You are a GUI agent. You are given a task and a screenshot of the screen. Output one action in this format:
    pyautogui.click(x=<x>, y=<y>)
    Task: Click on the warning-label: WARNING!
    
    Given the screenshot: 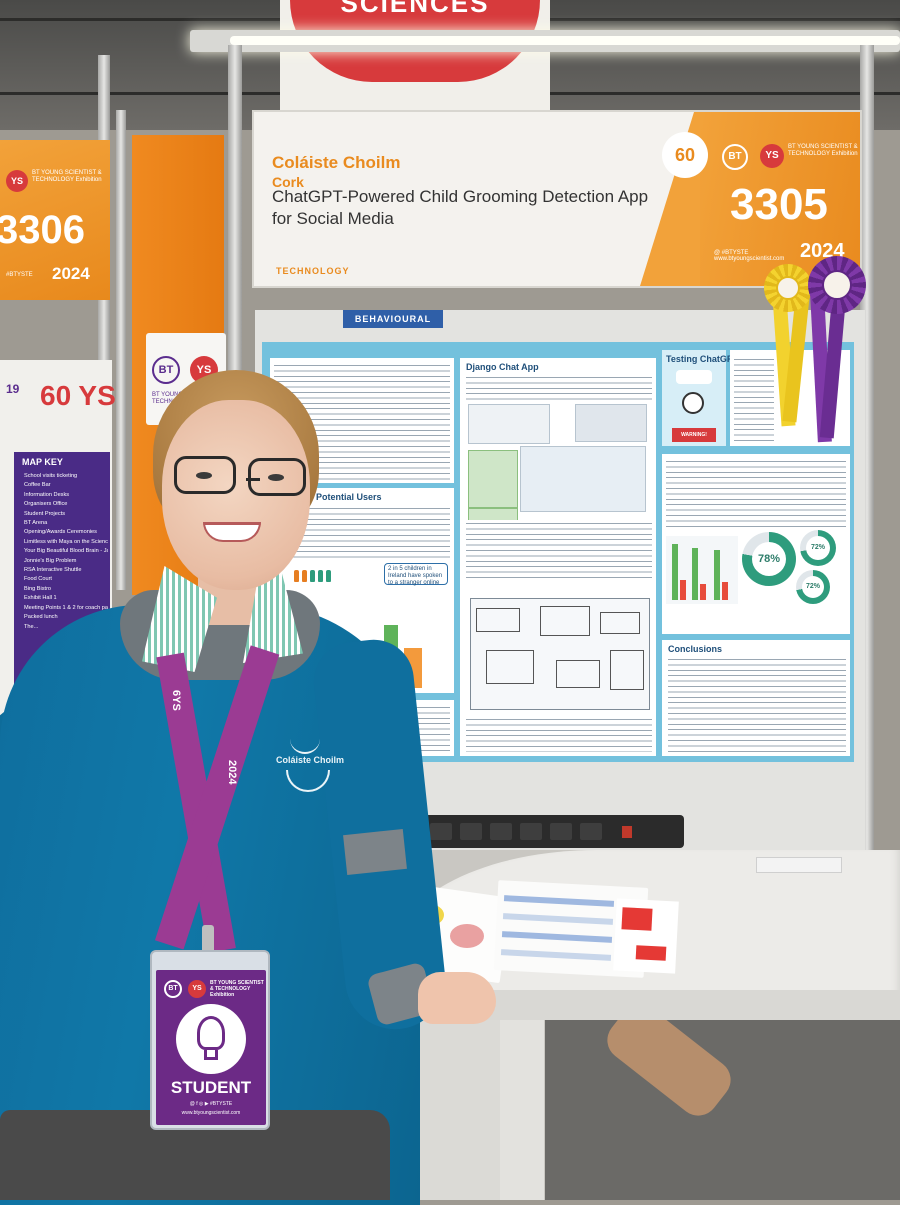 What is the action you would take?
    pyautogui.click(x=694, y=435)
    